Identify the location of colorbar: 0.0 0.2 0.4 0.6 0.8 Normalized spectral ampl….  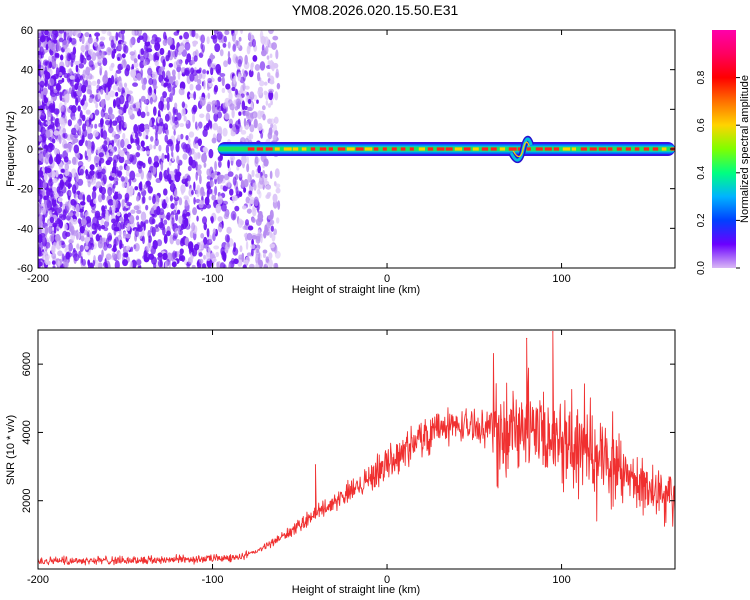
(723, 152).